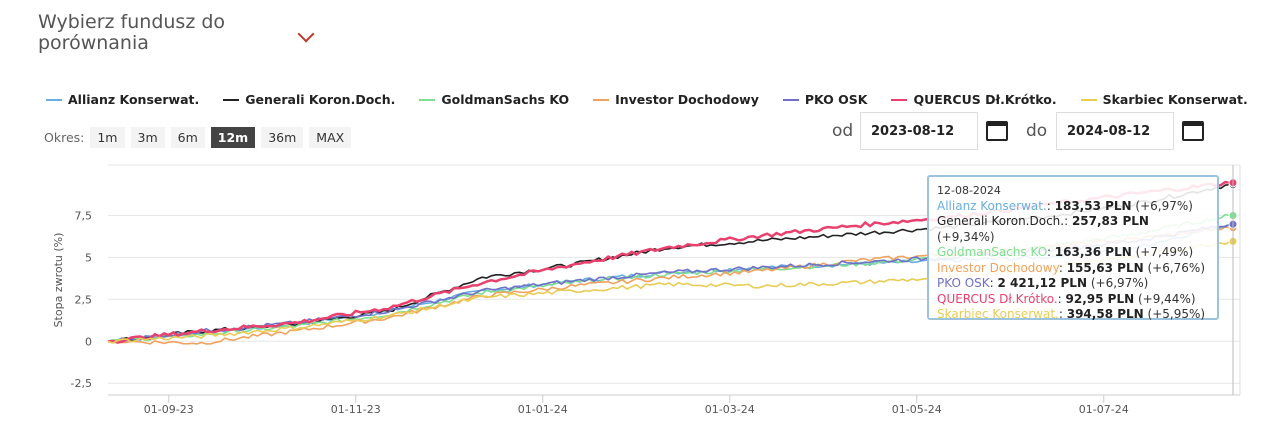  What do you see at coordinates (998, 314) in the screenshot?
I see `tooltip-series: Skarbiec Konserwat.` at bounding box center [998, 314].